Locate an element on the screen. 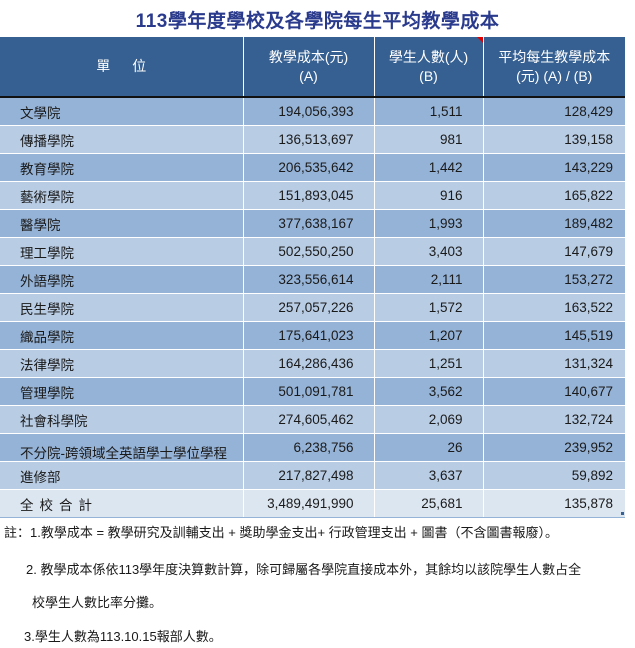 This screenshot has width=635, height=648. cell-students: 3,637 is located at coordinates (429, 475).